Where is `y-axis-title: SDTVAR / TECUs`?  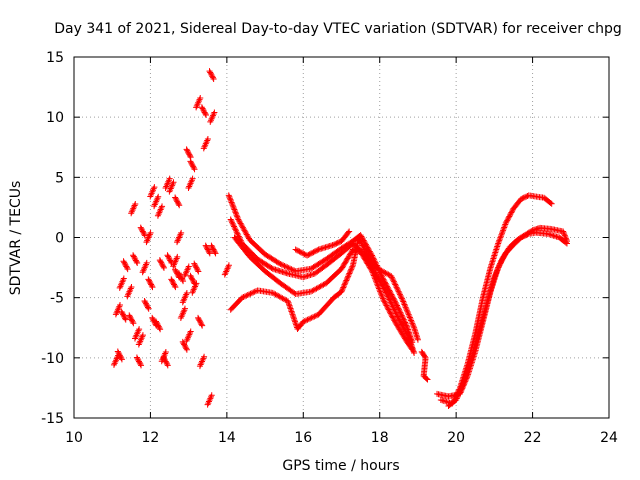 y-axis-title: SDTVAR / TECUs is located at coordinates (16, 238).